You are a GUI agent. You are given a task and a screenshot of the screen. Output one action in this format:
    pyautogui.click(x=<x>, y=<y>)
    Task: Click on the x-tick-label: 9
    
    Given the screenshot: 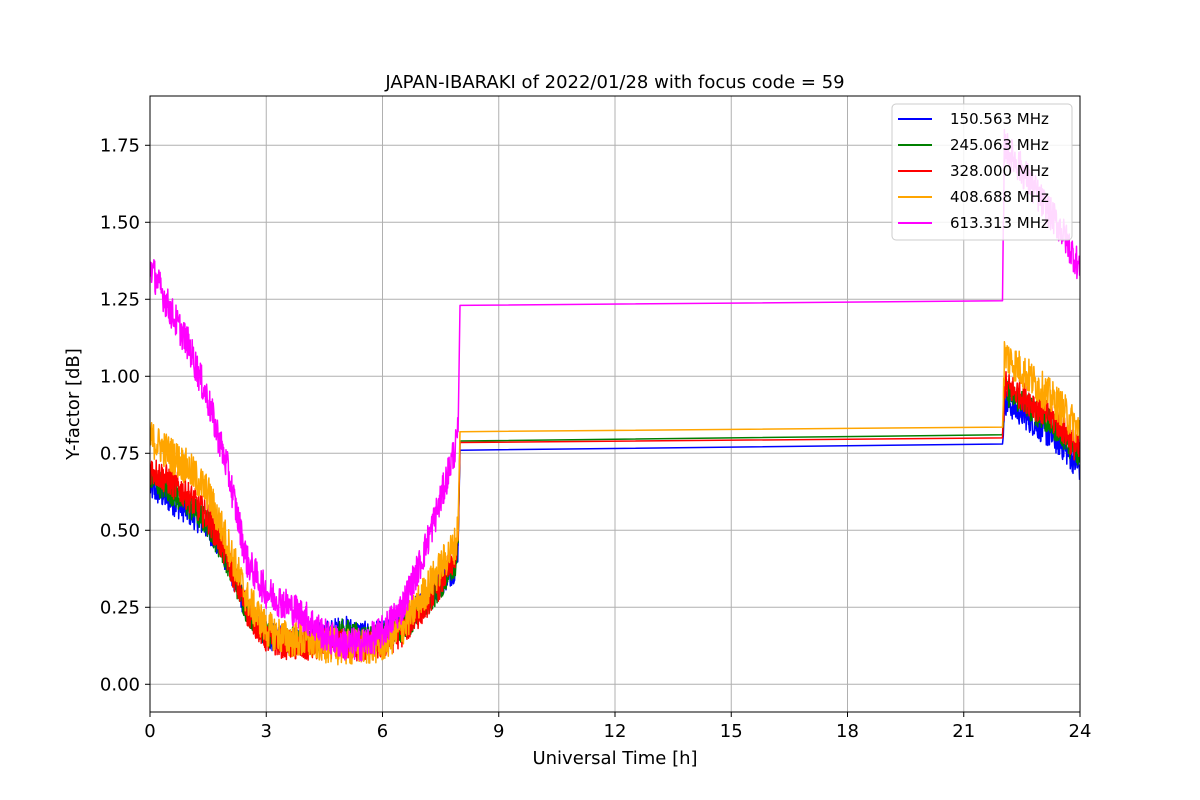 What is the action you would take?
    pyautogui.click(x=498, y=731)
    